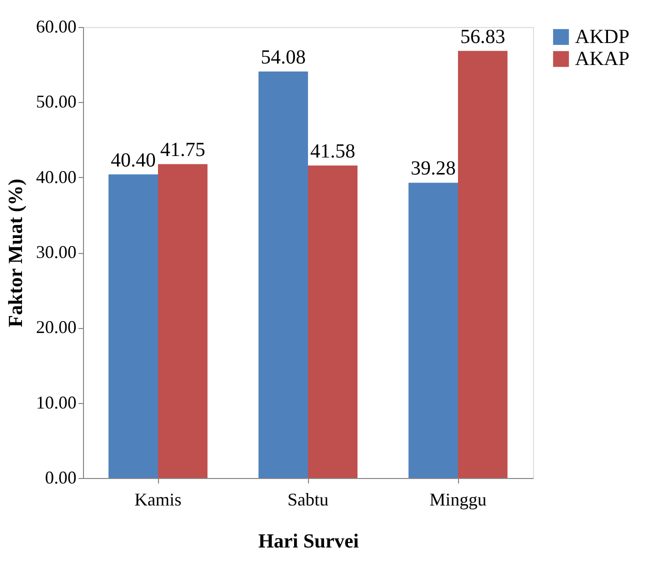 This screenshot has height=566, width=646. Describe the element at coordinates (283, 57) in the screenshot. I see `data-label: 54.08` at that location.